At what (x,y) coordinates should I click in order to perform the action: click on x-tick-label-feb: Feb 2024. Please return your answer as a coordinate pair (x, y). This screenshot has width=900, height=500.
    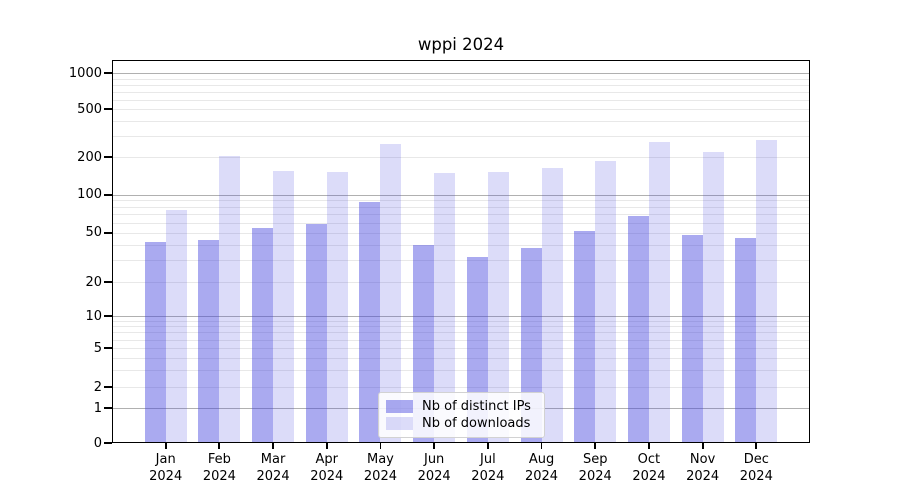
    Looking at the image, I should click on (219, 468).